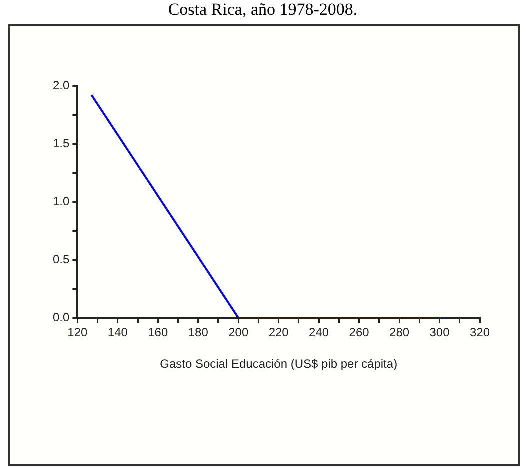  Describe the element at coordinates (400, 333) in the screenshot. I see `x-tick-label: 280` at that location.